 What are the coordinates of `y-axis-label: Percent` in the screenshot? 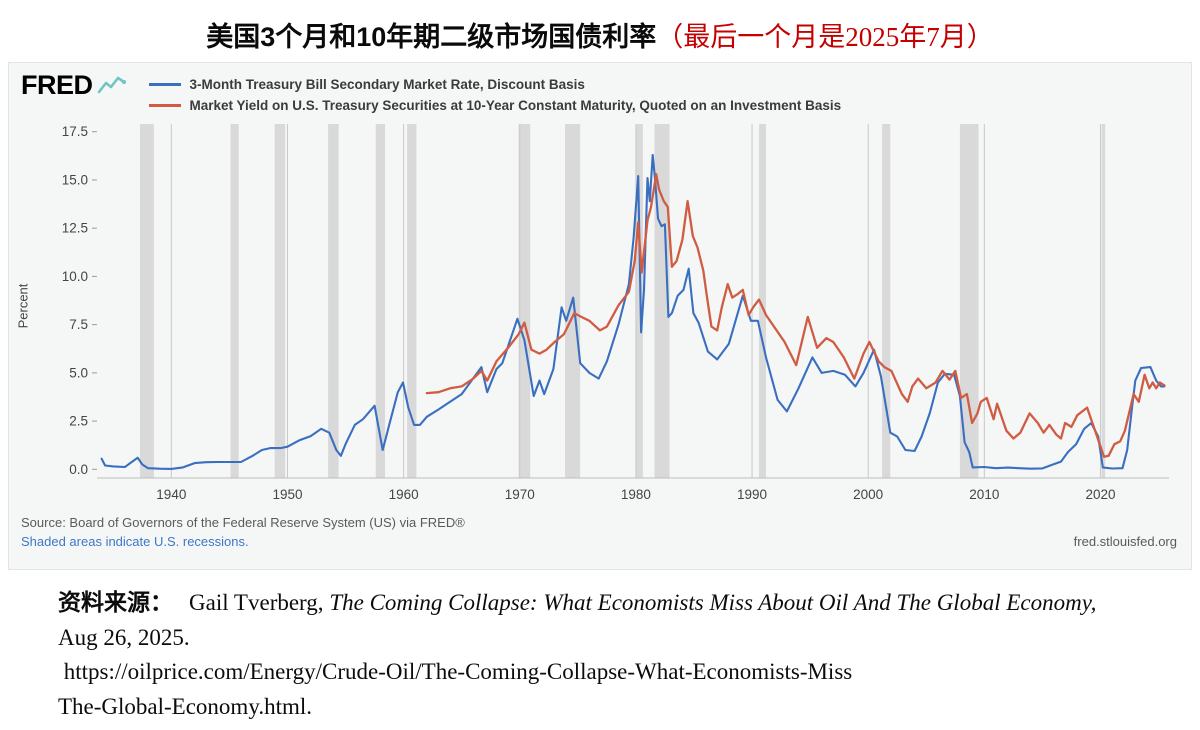 It's located at (23, 306).